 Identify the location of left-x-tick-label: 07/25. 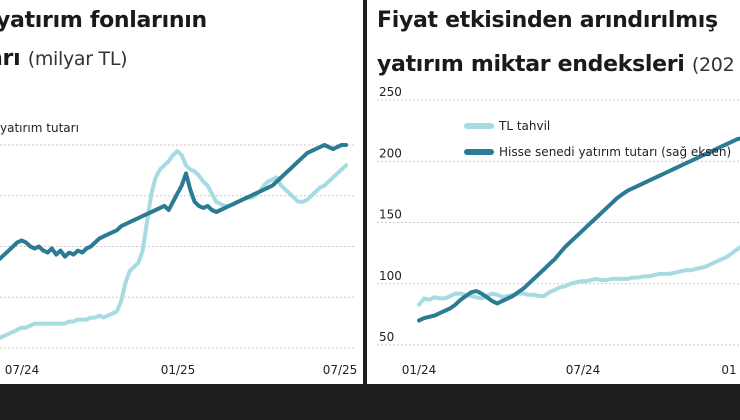
(340, 370).